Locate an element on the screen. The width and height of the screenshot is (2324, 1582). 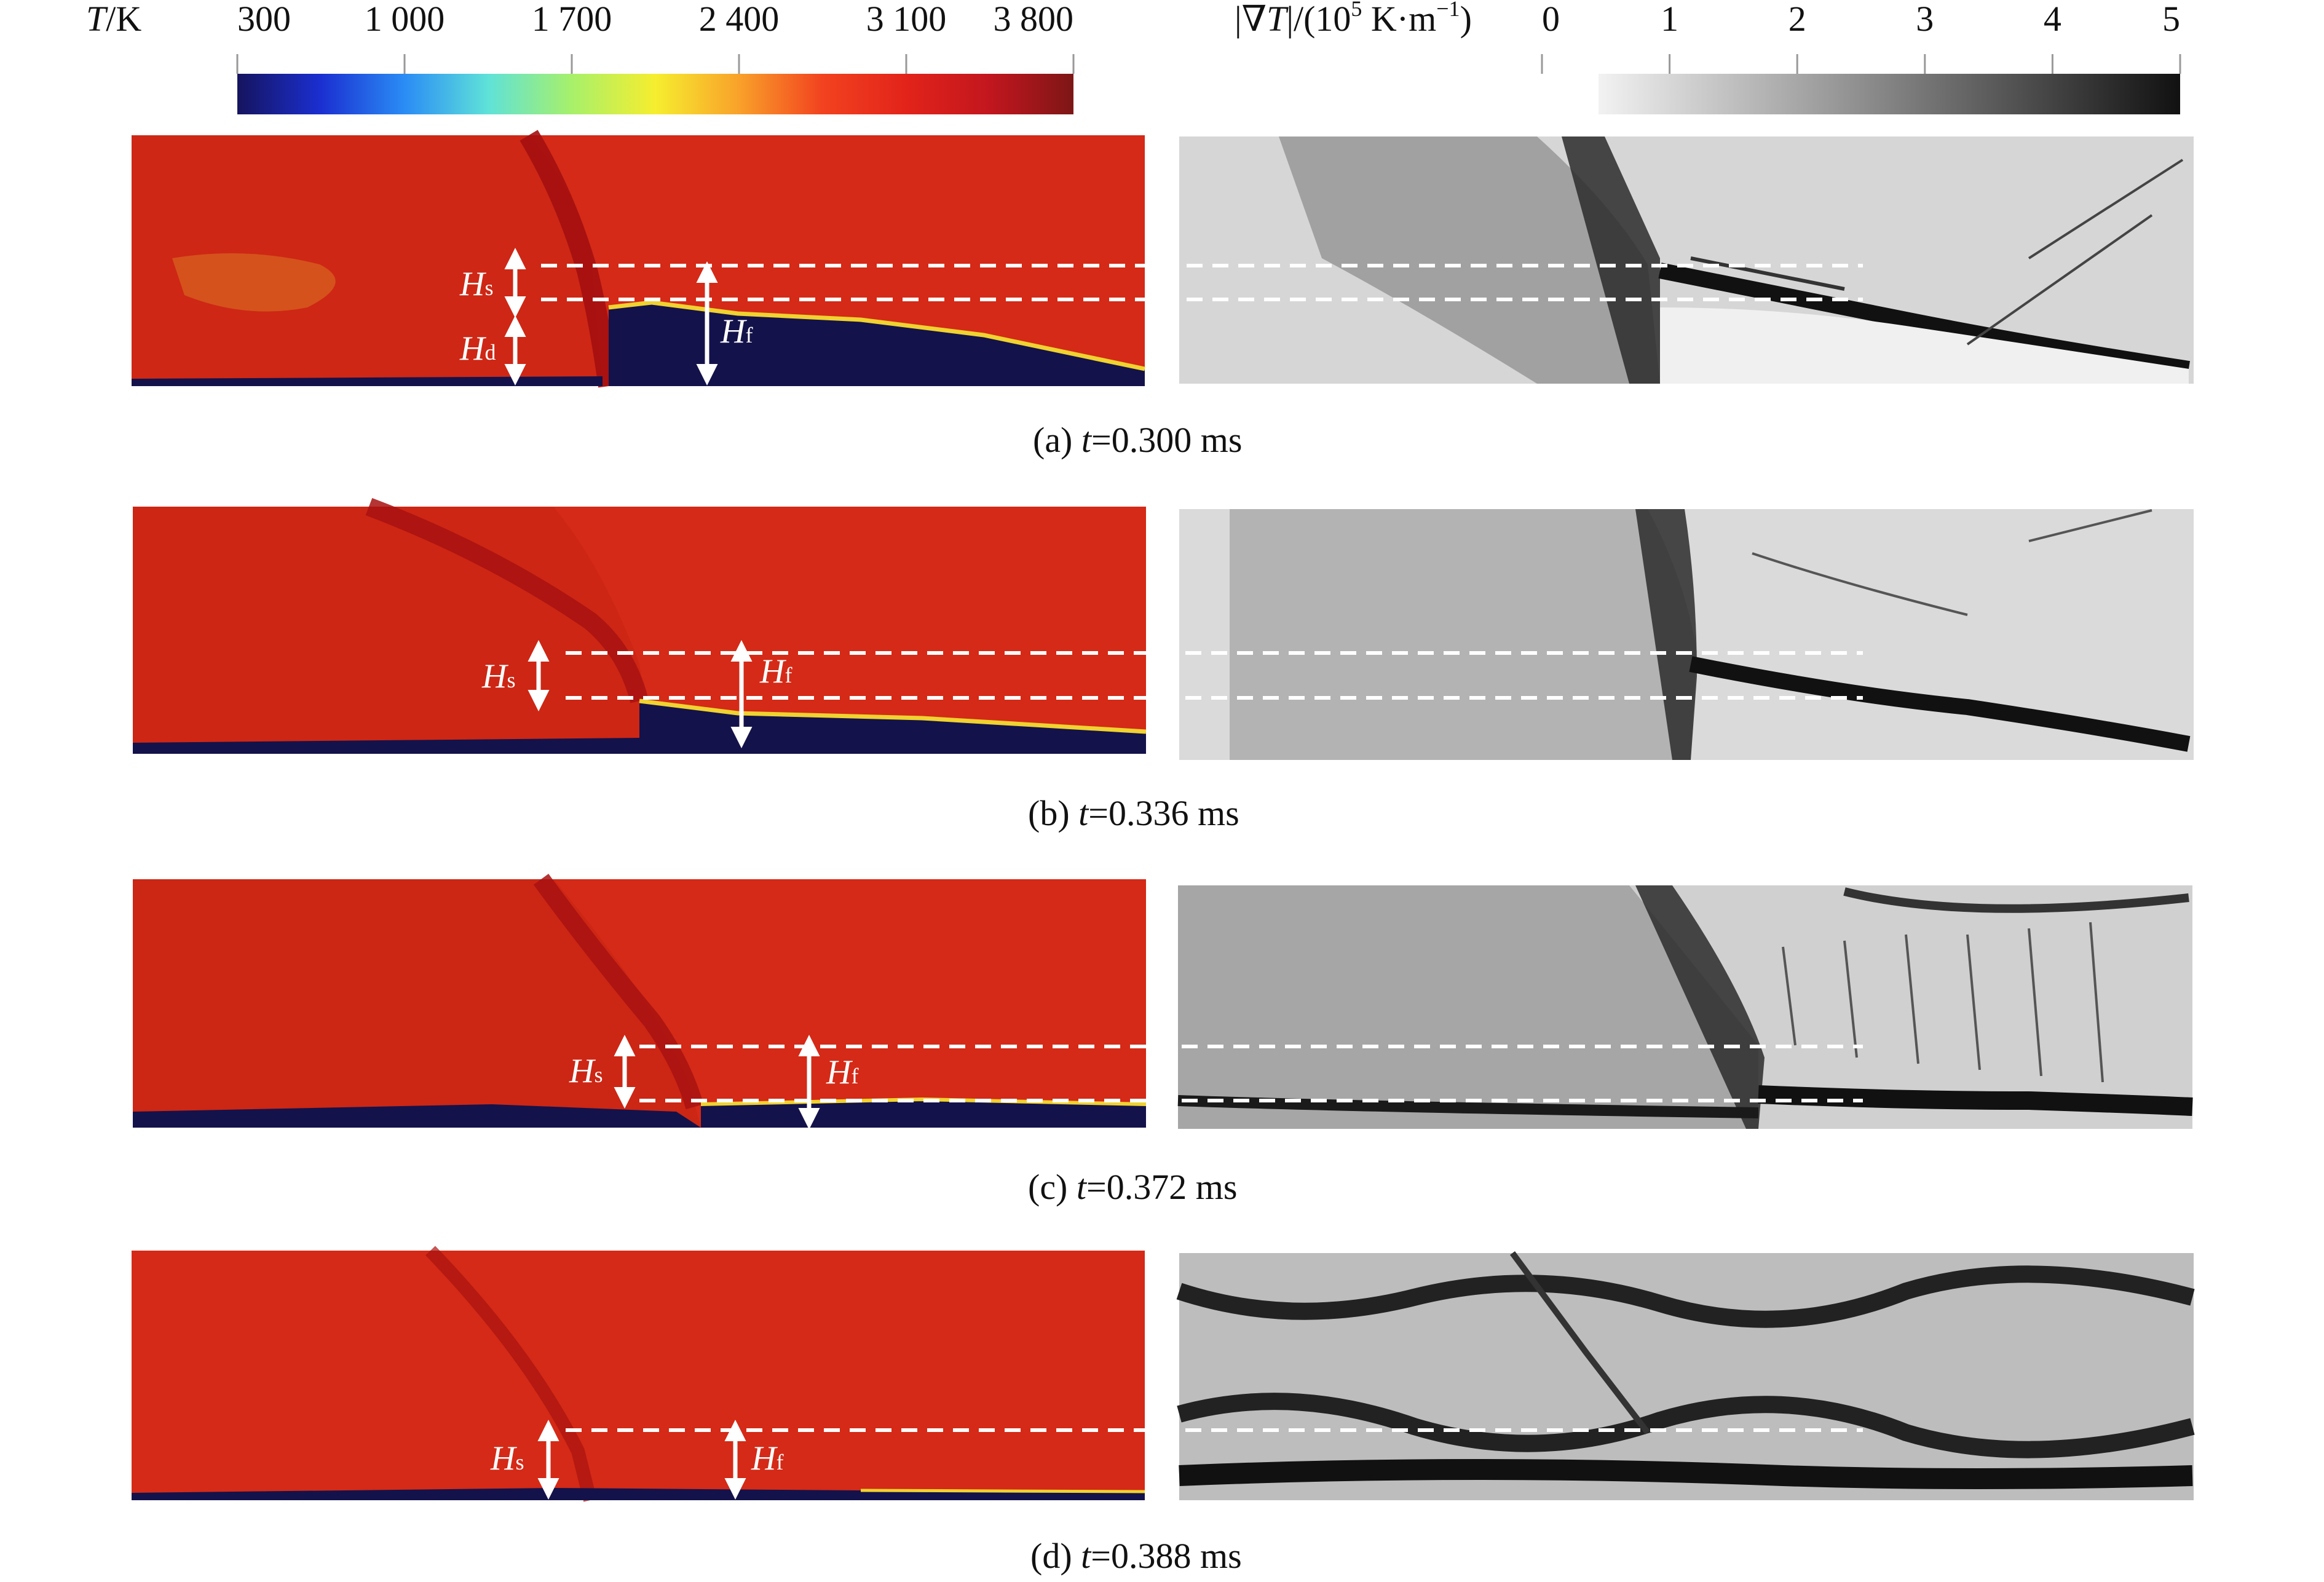
temperature-tick-labels: 300 1 000 1 700 2 400 3 100 3 800 is located at coordinates (655, 37).